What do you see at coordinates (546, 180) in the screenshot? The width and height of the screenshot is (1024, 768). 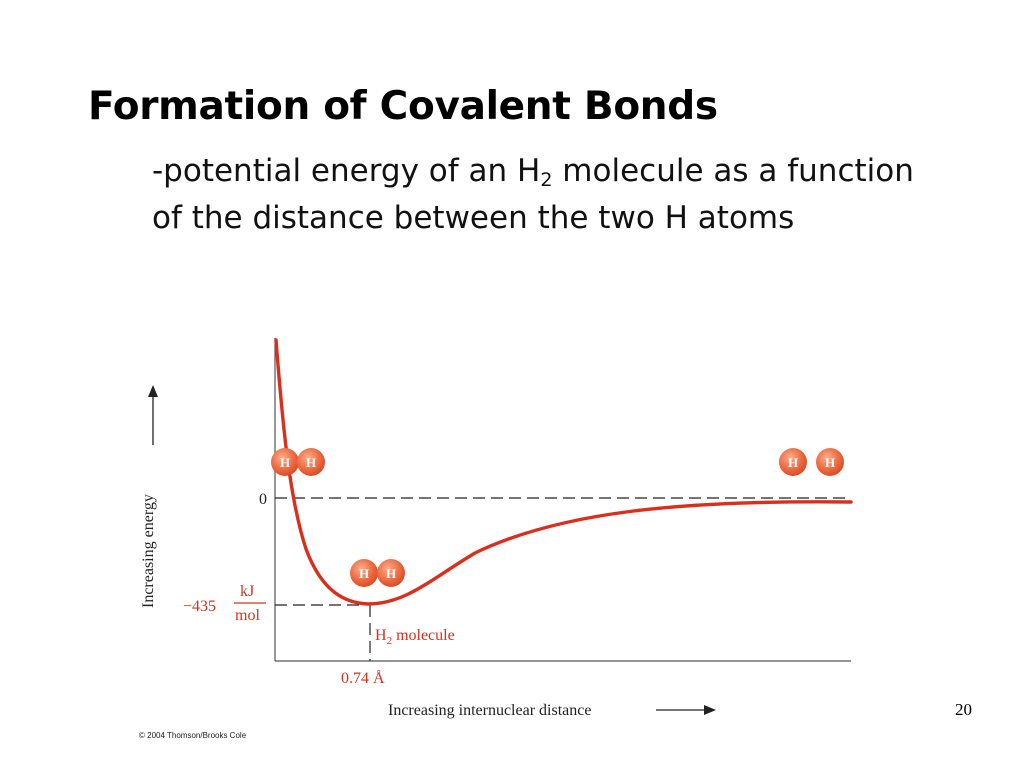 I see `subtitle-subscript: 2` at bounding box center [546, 180].